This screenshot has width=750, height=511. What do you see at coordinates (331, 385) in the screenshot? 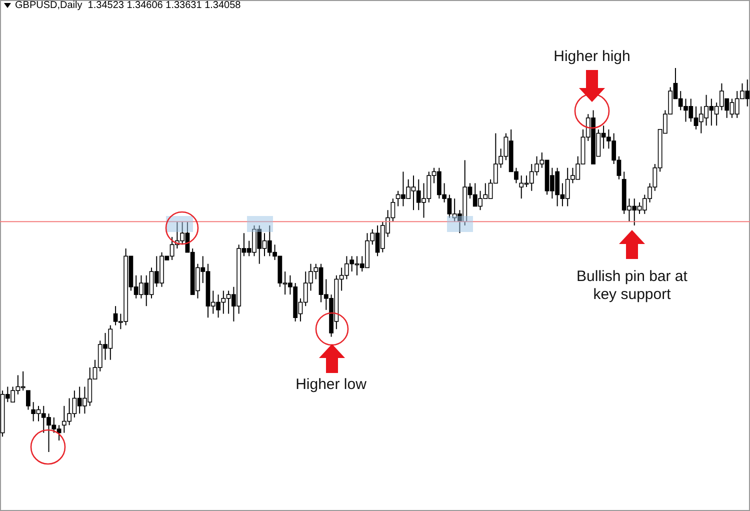
I see `annotation: Higher low` at bounding box center [331, 385].